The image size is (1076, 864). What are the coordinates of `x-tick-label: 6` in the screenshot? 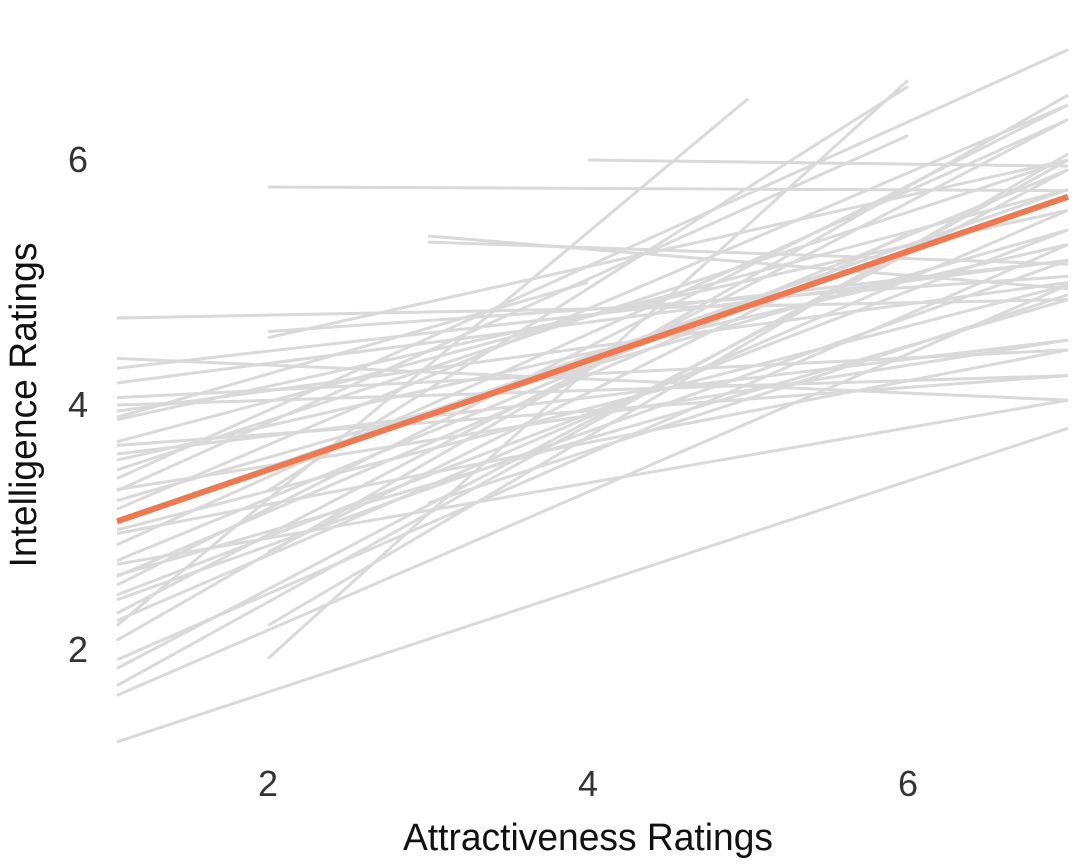 It's located at (908, 783).